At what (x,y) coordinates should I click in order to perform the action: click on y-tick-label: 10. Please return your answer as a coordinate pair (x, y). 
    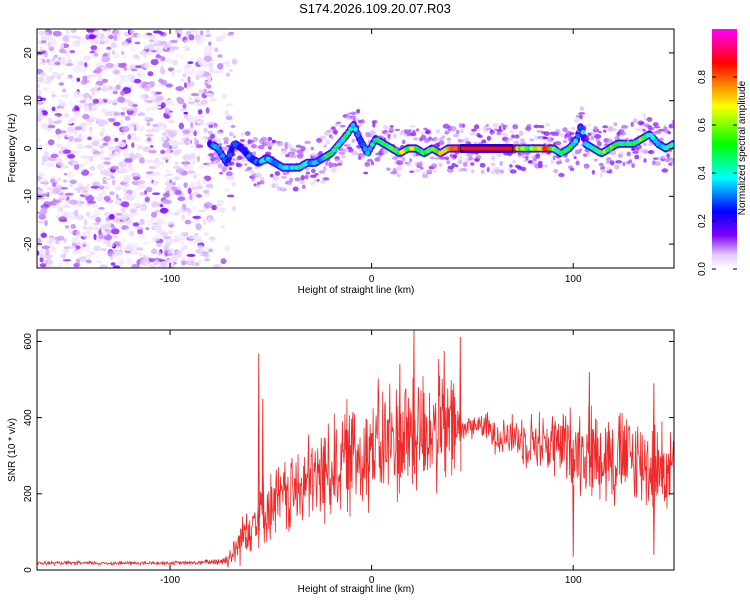
    Looking at the image, I should click on (28, 101).